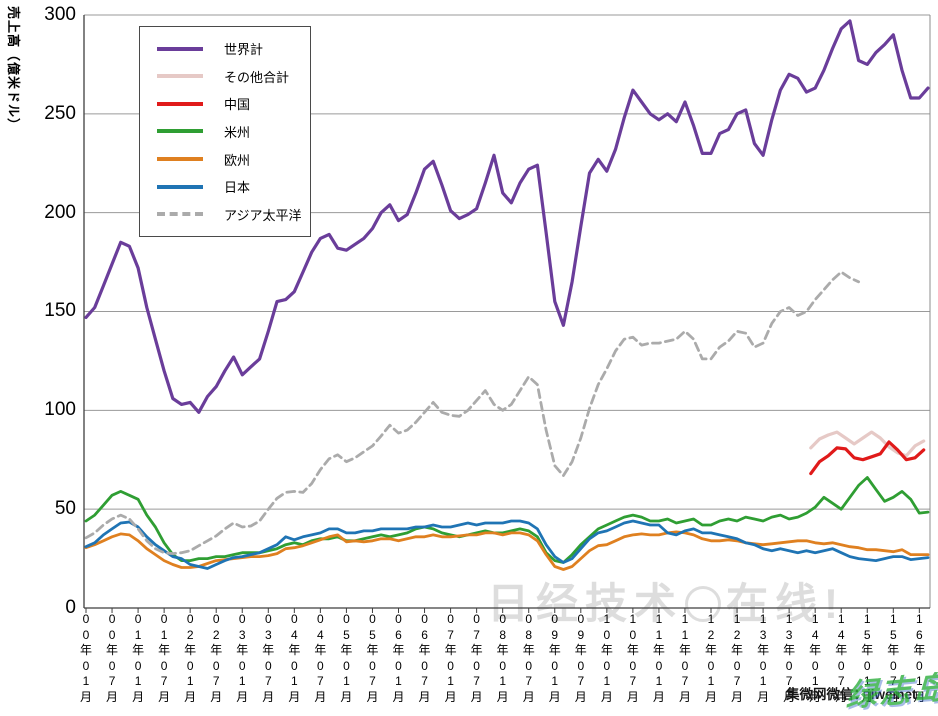  I want to click on legend-label-china: 中国, so click(237, 105).